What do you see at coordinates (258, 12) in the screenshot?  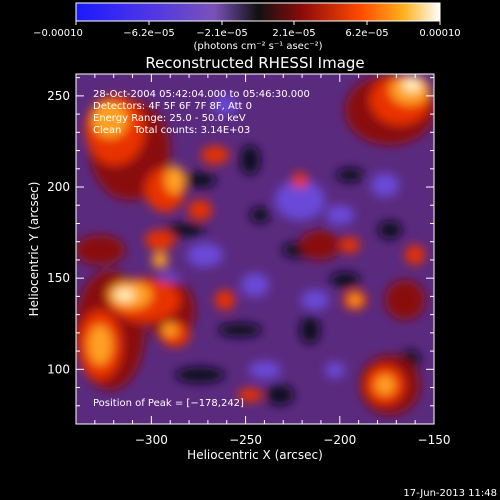 I see `colorbar` at bounding box center [258, 12].